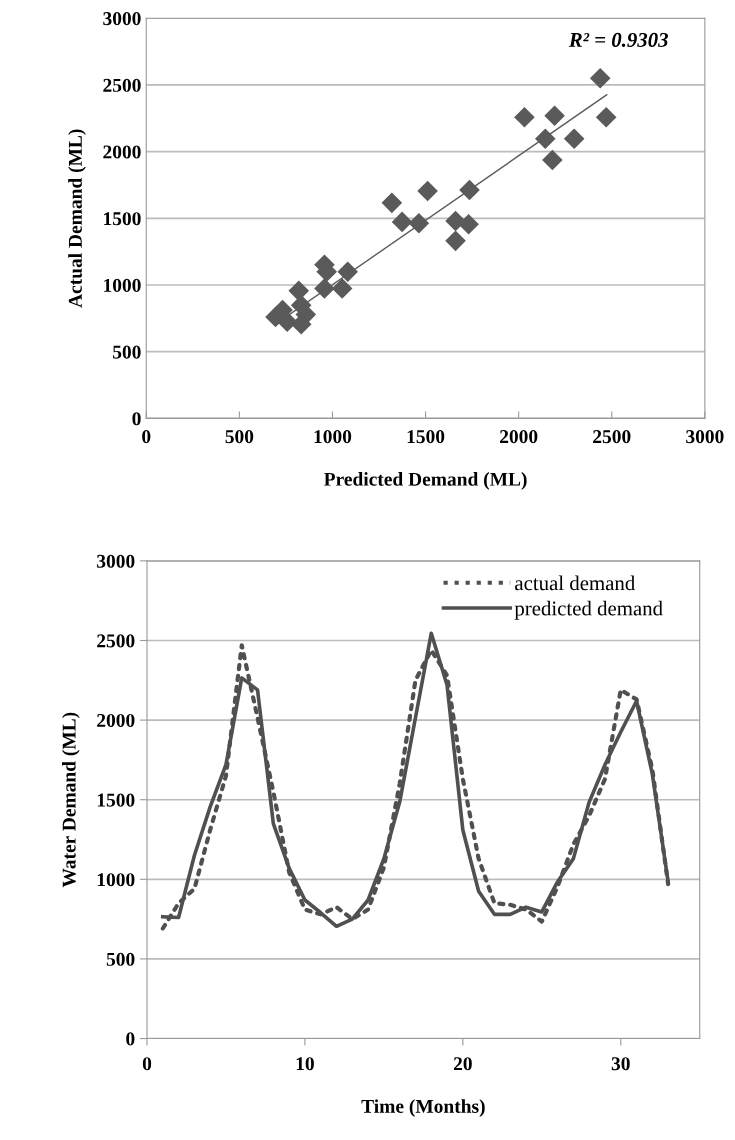 The height and width of the screenshot is (1140, 735). Describe the element at coordinates (705, 437) in the screenshot. I see `x-tick-label: 3000` at that location.